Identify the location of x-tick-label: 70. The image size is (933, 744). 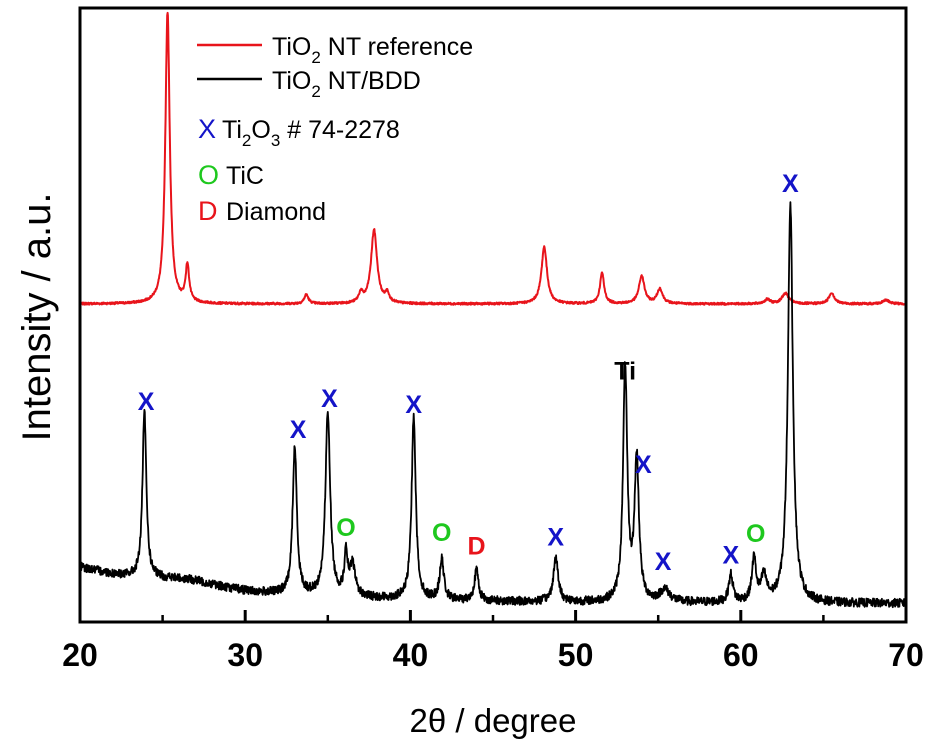
(906, 655).